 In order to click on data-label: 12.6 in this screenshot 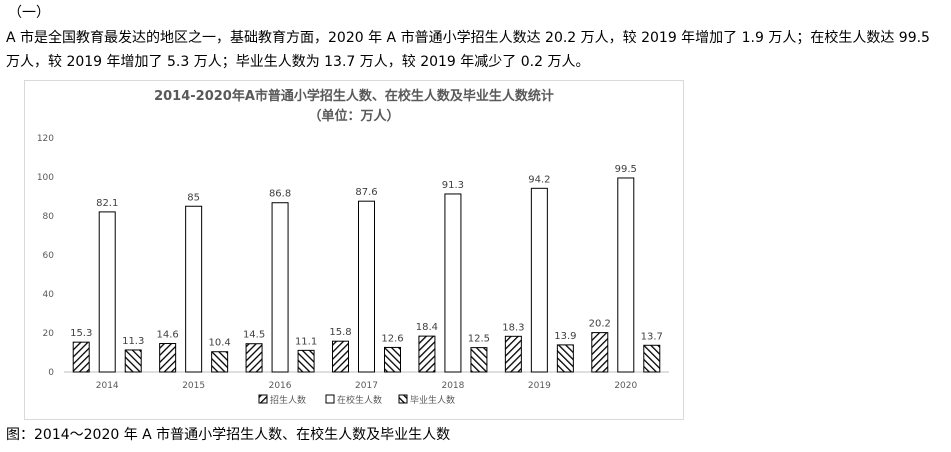, I will do `click(392, 338)`.